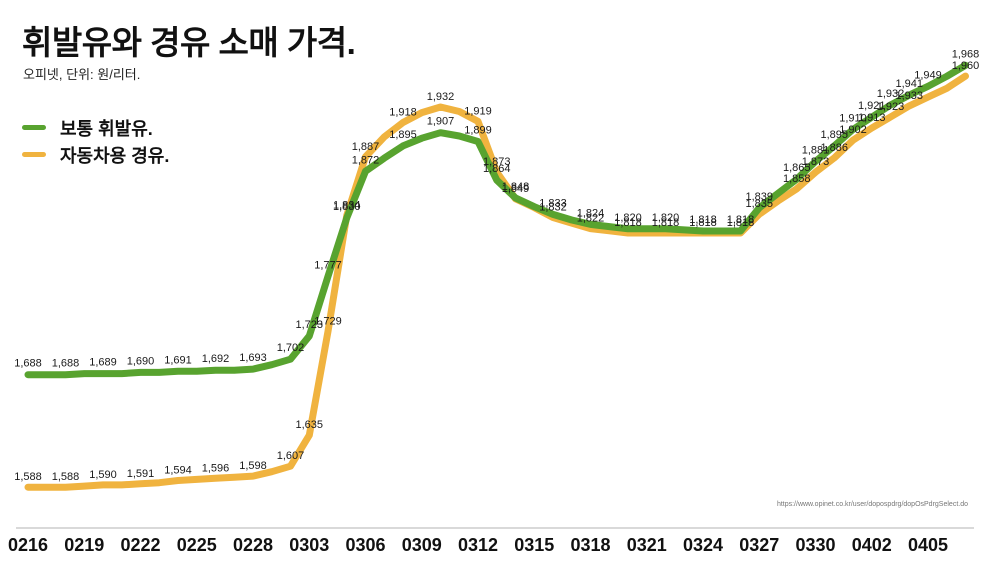  Describe the element at coordinates (797, 179) in the screenshot. I see `data-label: 1,858` at that location.